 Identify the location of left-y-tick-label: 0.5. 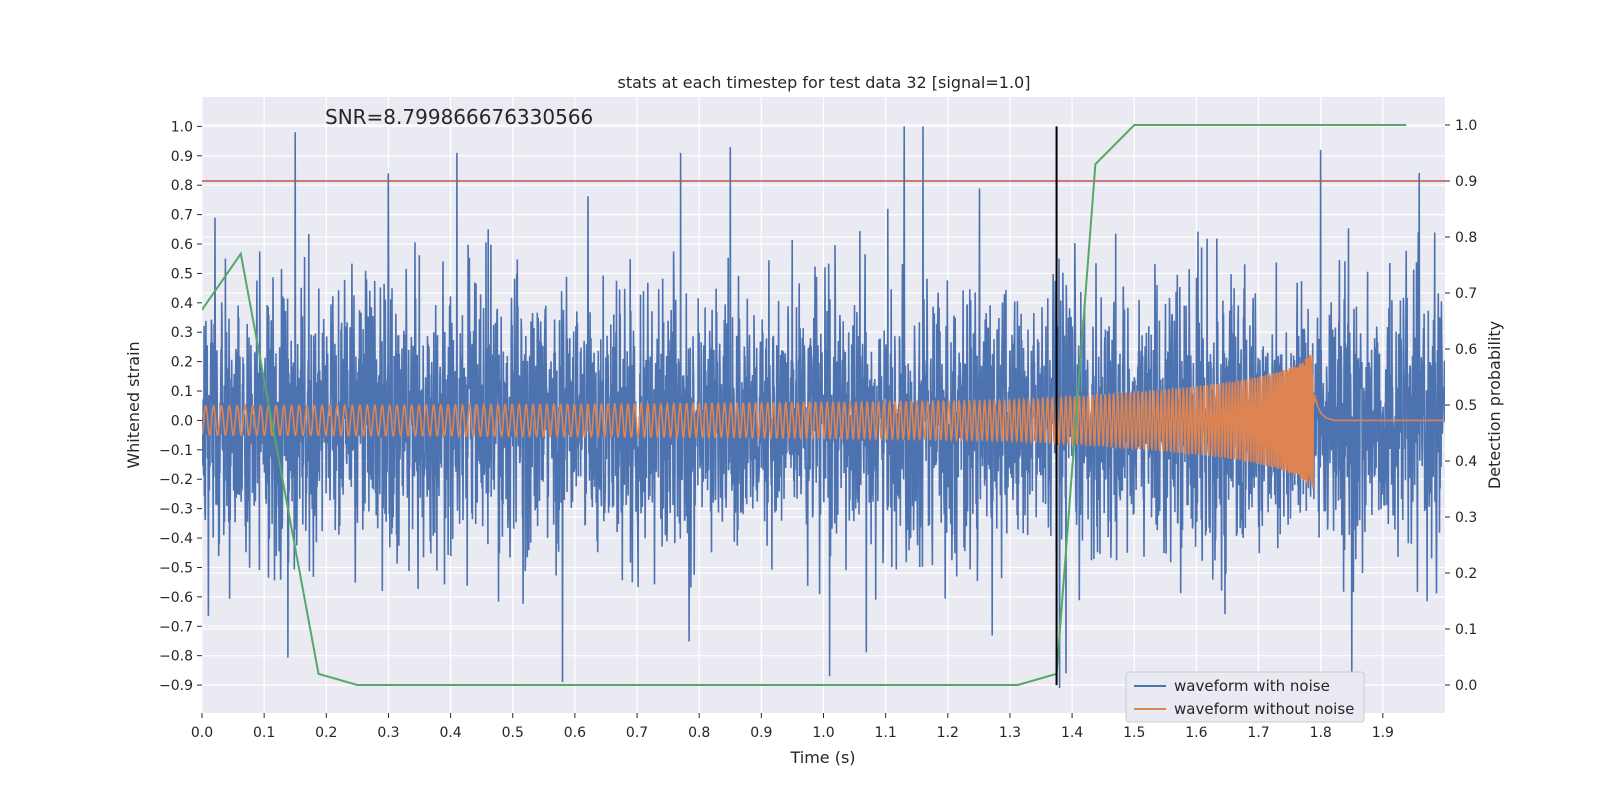
(182, 274).